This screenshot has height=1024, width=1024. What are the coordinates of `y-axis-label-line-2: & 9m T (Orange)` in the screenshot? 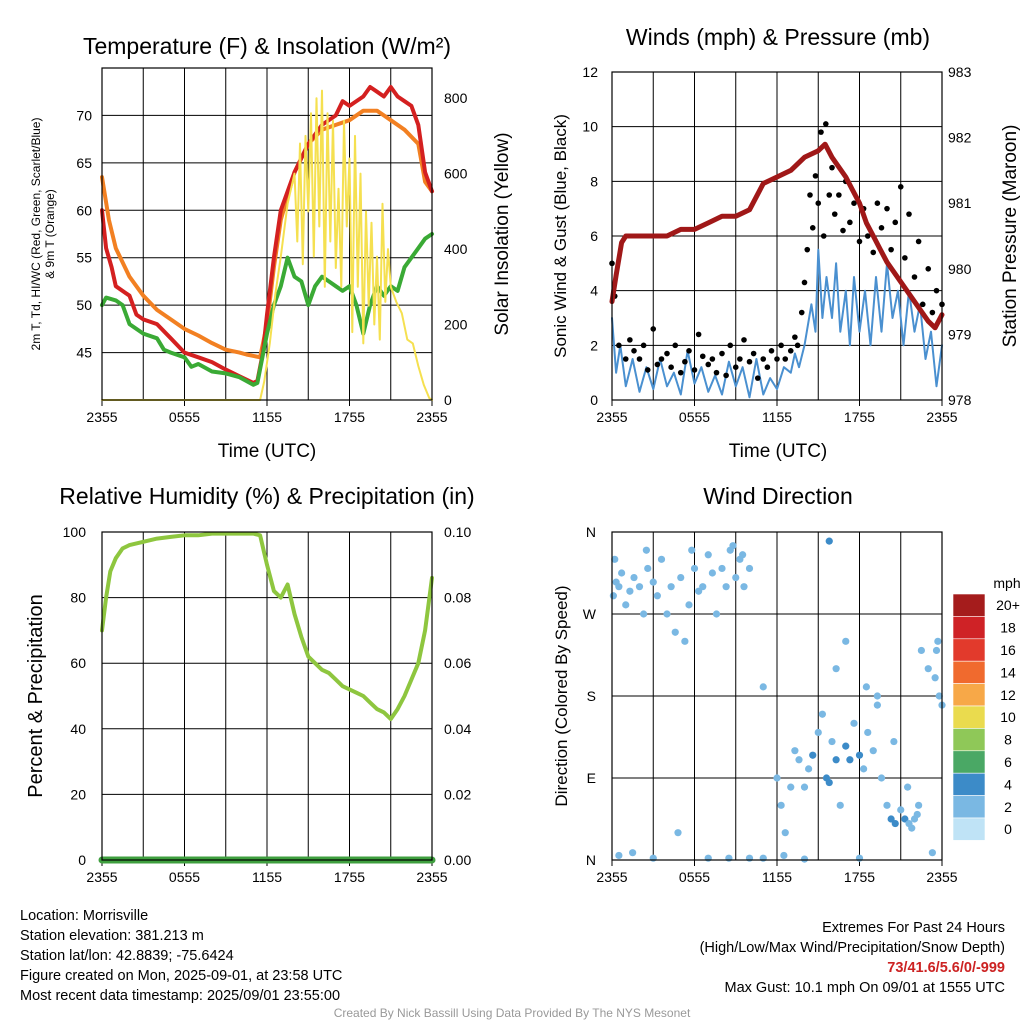 It's located at (50, 234).